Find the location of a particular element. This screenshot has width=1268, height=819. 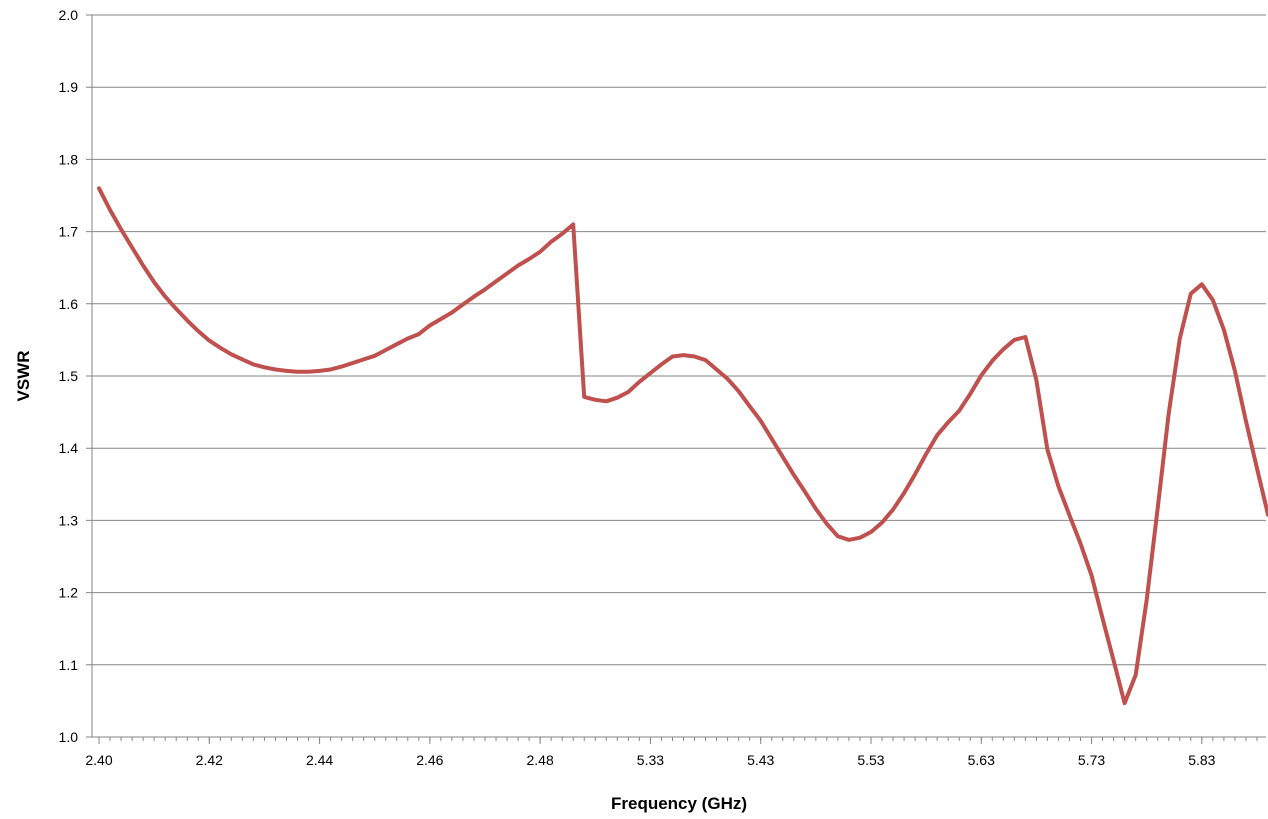

x-tick-label: 5.83 is located at coordinates (1201, 760).